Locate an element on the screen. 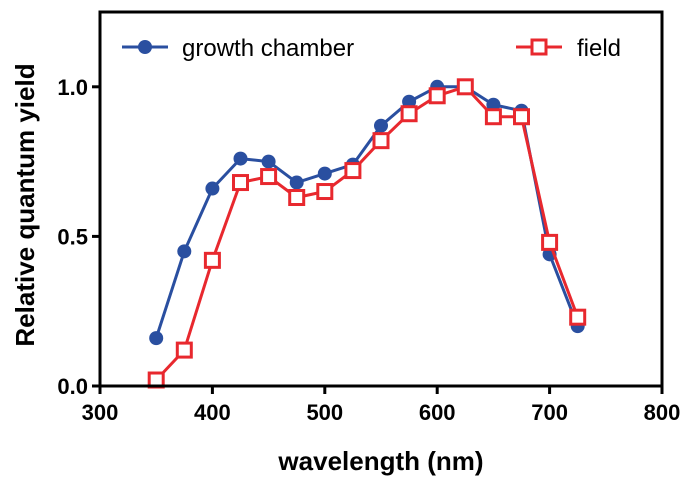 The width and height of the screenshot is (684, 477). y-tick-label: 0.5 is located at coordinates (72, 236).